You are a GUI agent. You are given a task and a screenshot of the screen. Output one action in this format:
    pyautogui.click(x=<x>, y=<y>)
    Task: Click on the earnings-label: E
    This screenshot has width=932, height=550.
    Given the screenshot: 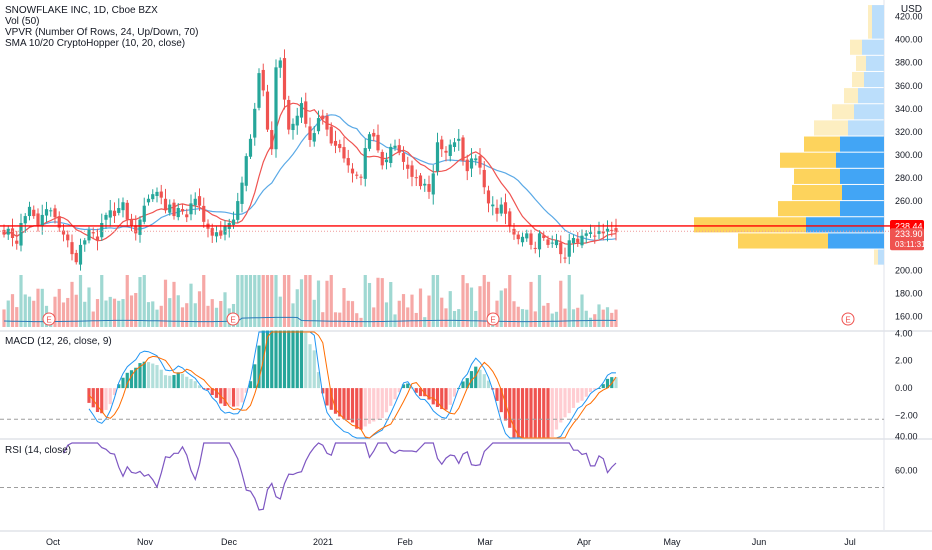 What is the action you would take?
    pyautogui.click(x=48, y=320)
    